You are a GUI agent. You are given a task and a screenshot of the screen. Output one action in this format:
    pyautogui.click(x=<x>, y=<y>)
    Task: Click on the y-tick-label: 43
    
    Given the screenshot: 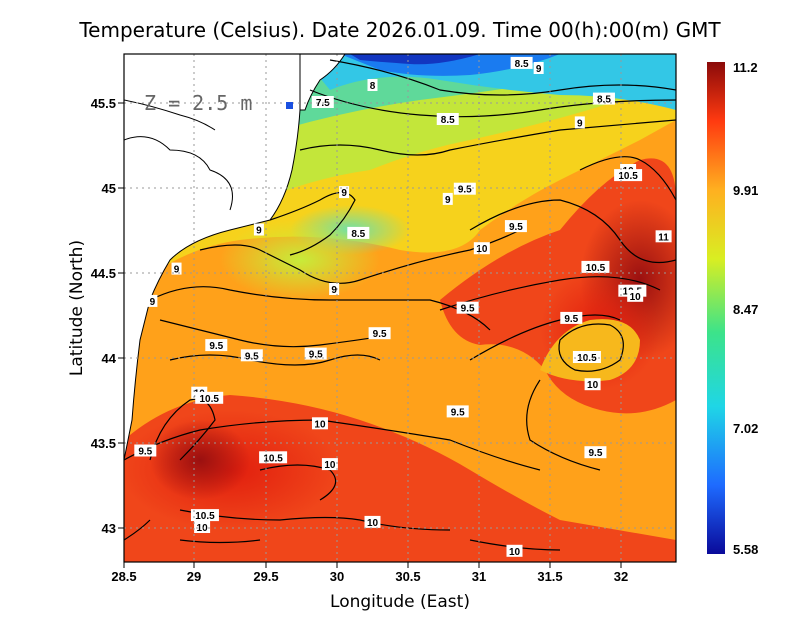 What is the action you would take?
    pyautogui.click(x=109, y=528)
    